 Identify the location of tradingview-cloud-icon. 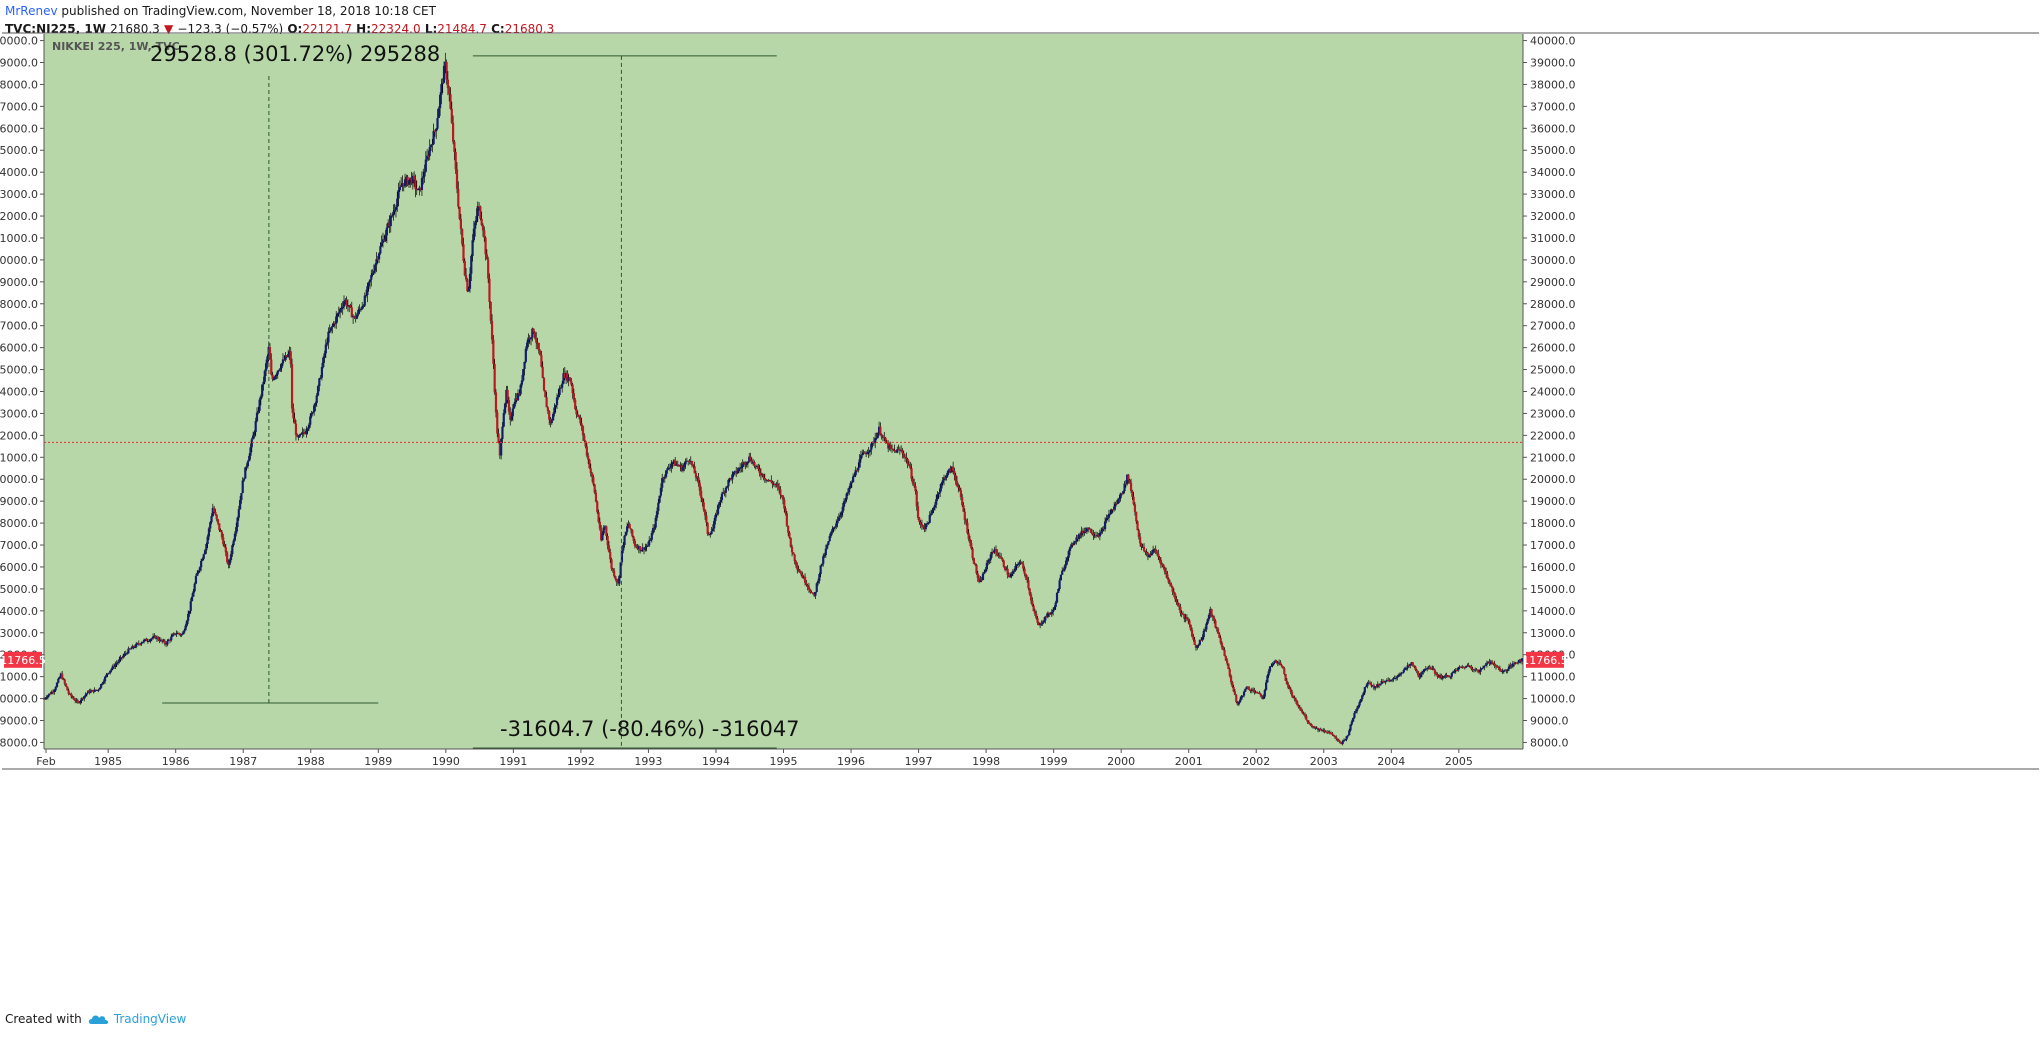
(98, 1019).